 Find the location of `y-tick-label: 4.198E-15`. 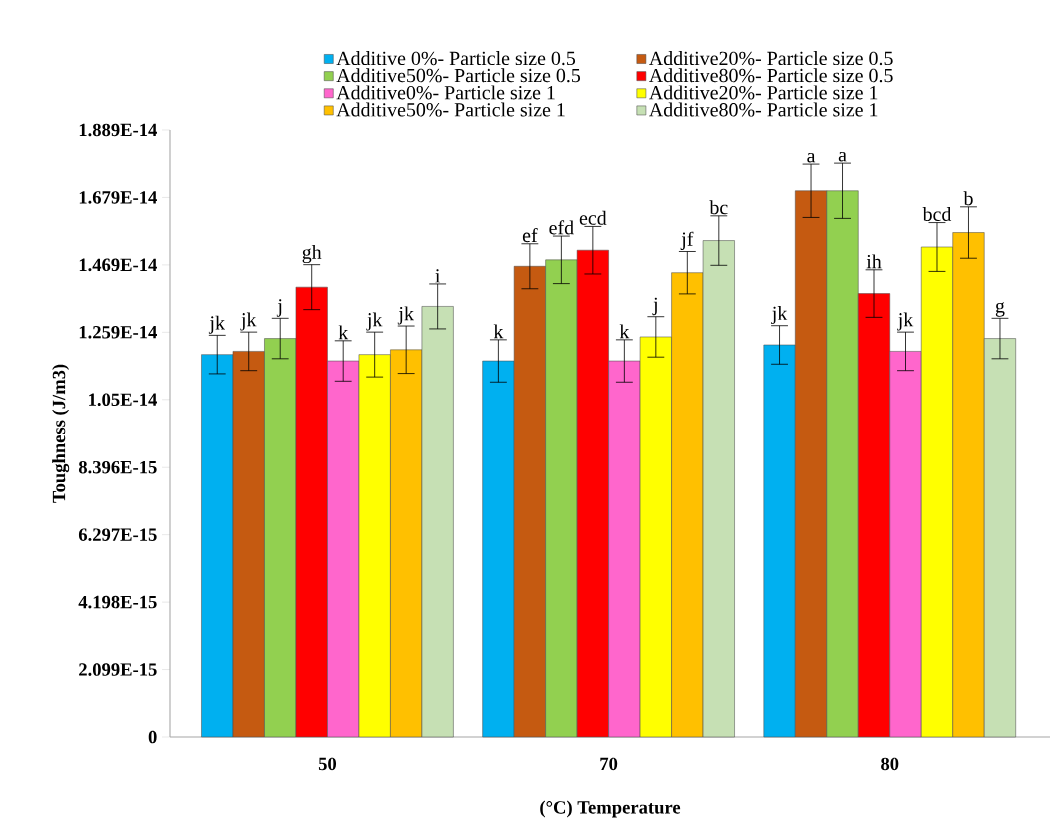

y-tick-label: 4.198E-15 is located at coordinates (117, 602).